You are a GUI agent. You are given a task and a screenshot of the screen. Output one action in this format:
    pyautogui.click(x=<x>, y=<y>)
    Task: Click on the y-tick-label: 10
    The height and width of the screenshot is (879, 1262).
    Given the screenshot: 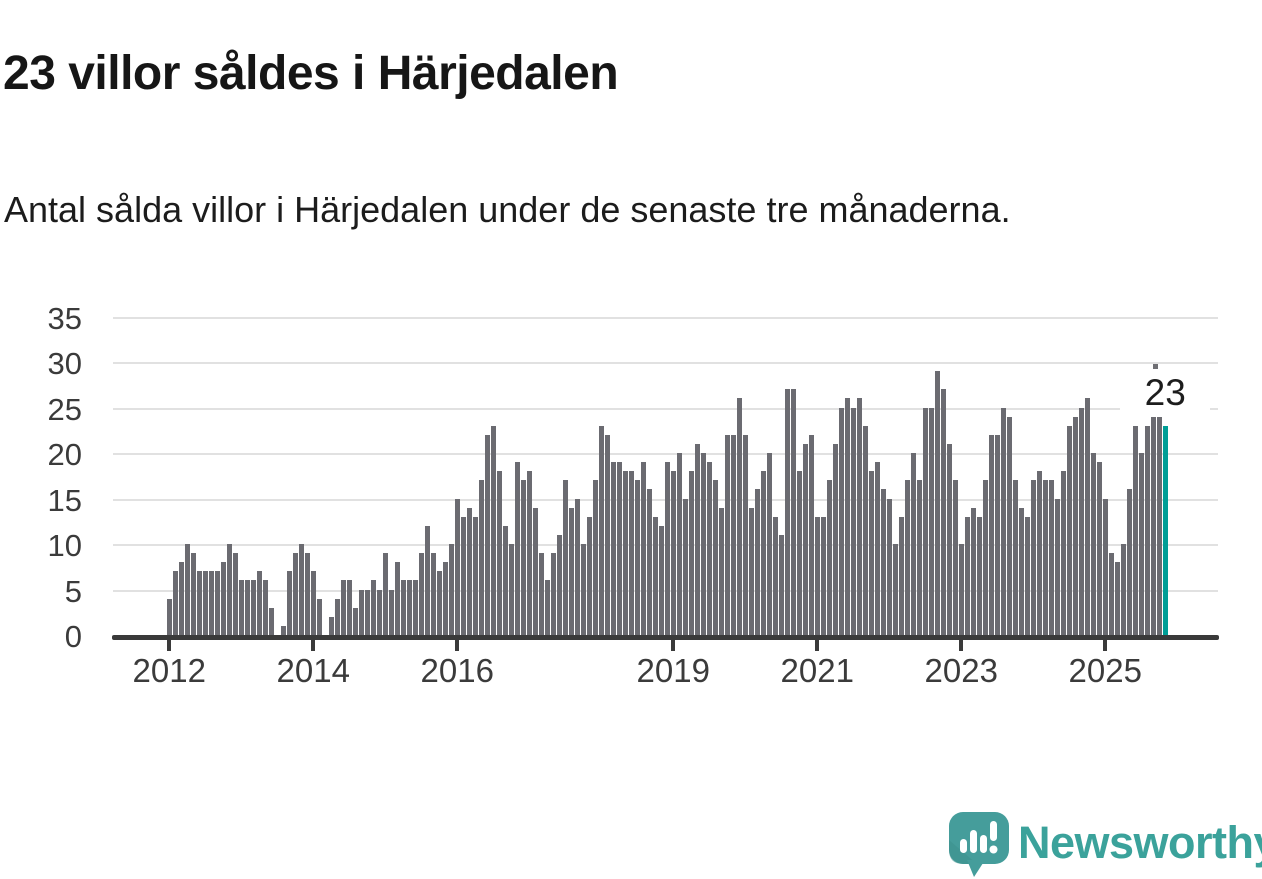 What is the action you would take?
    pyautogui.click(x=64, y=545)
    